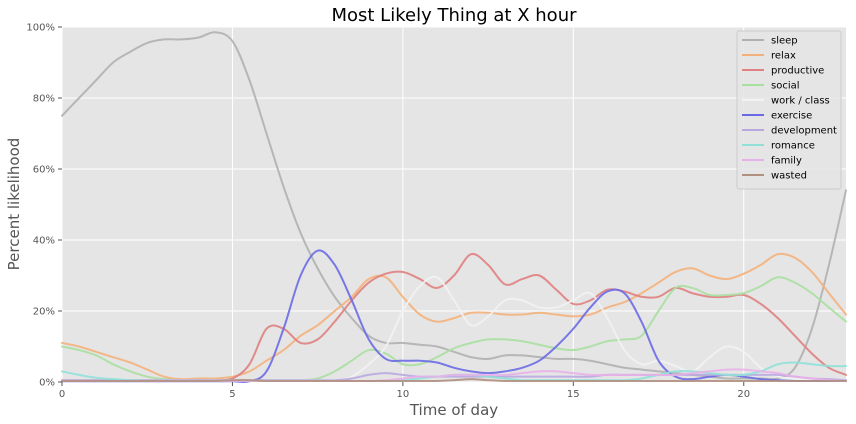  What do you see at coordinates (44, 241) in the screenshot?
I see `y-tick-label: 40%` at bounding box center [44, 241].